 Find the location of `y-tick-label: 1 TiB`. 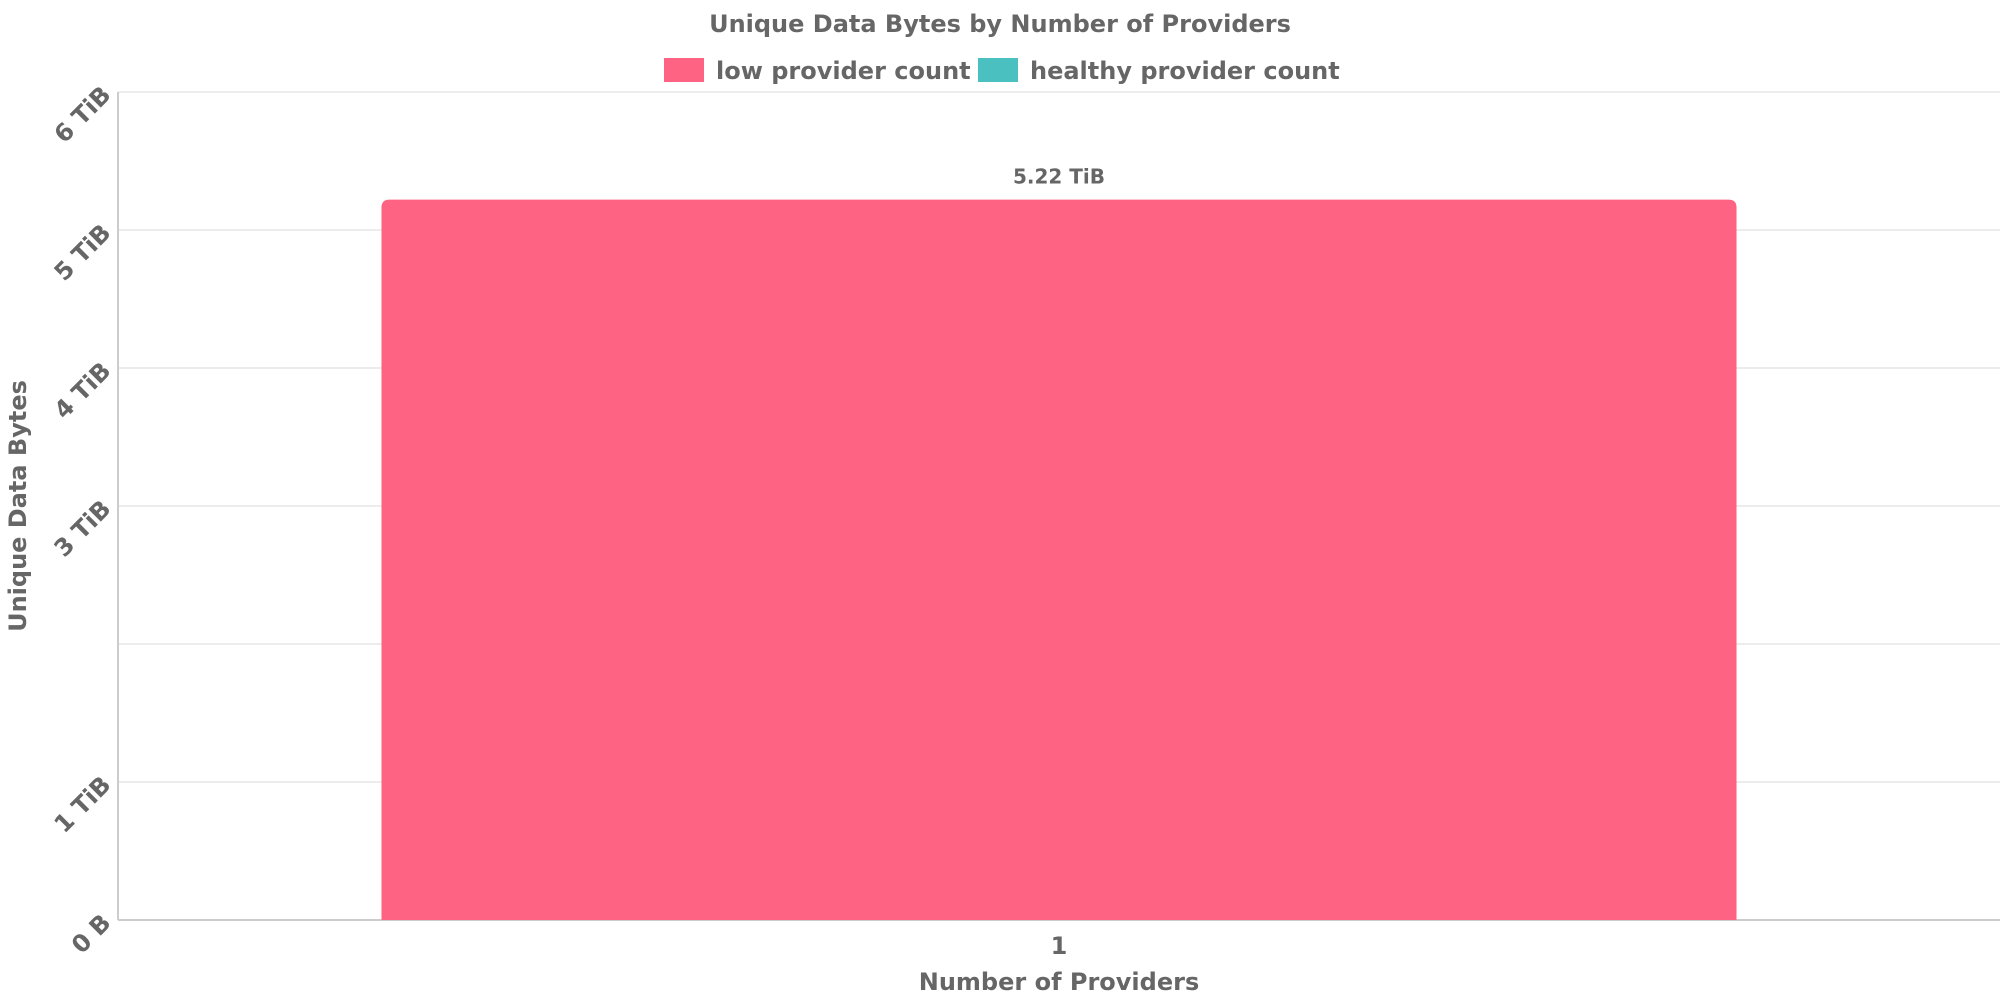

y-tick-label: 1 TiB is located at coordinates (83, 805).